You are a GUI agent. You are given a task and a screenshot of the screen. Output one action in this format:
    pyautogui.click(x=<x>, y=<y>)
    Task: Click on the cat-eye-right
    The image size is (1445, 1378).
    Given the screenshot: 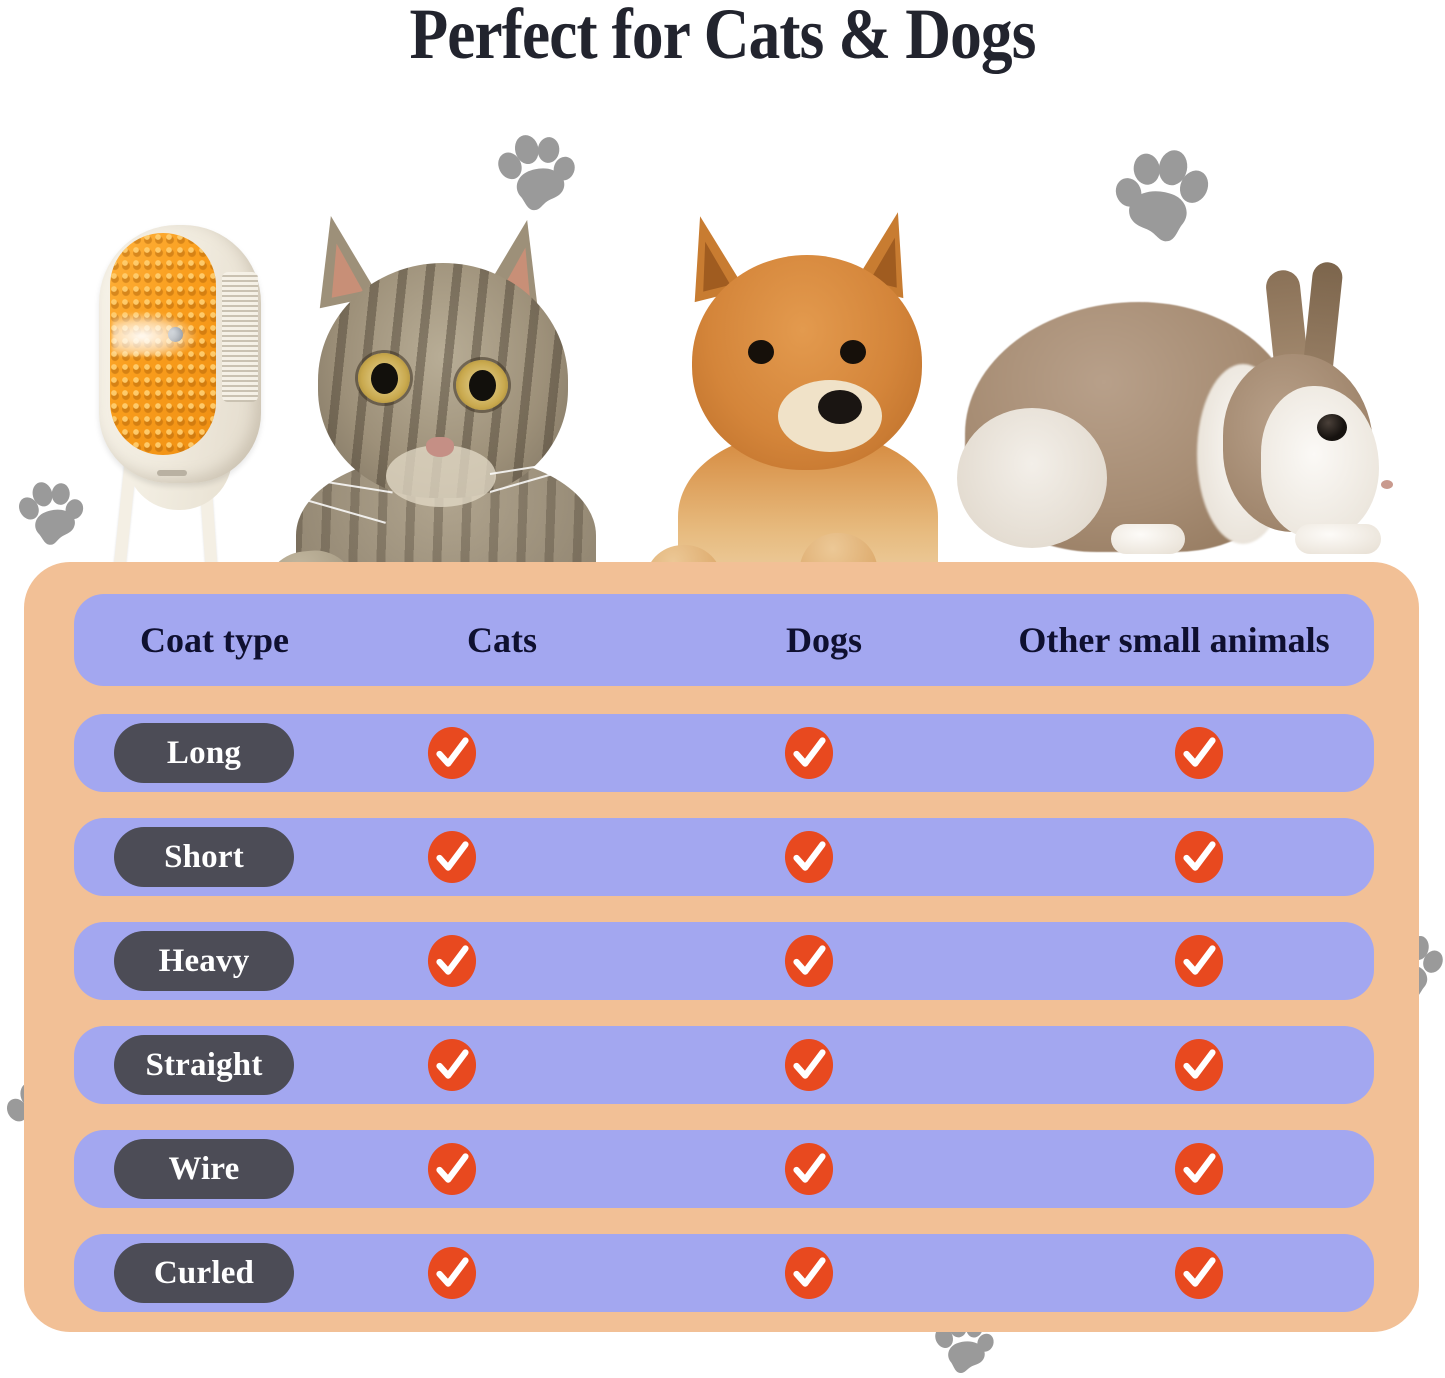 What is the action you would take?
    pyautogui.click(x=482, y=385)
    